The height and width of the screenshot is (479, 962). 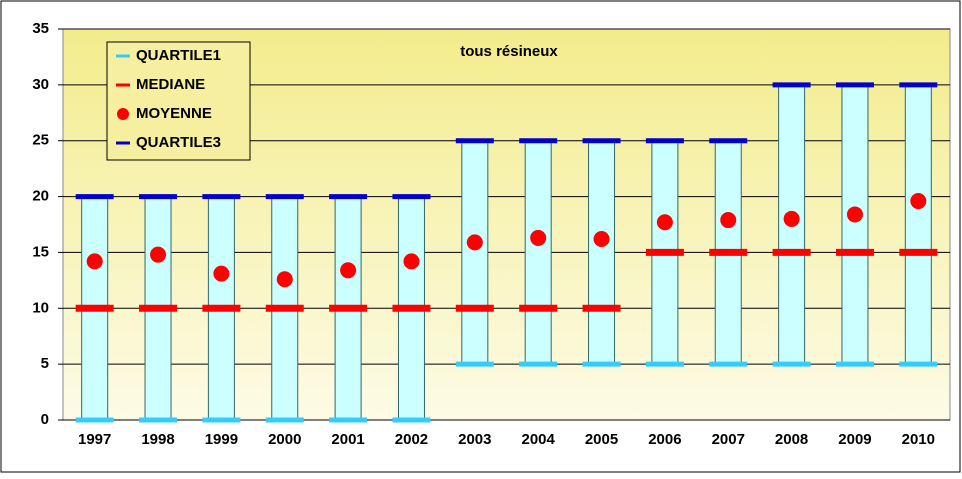 What do you see at coordinates (918, 439) in the screenshot?
I see `x-tick-label: 2010` at bounding box center [918, 439].